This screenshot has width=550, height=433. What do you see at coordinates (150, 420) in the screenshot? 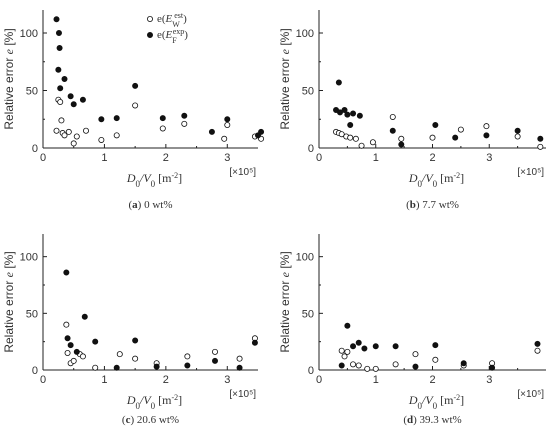
I see `panel-caption: (c) 20.6 wt%` at bounding box center [150, 420].